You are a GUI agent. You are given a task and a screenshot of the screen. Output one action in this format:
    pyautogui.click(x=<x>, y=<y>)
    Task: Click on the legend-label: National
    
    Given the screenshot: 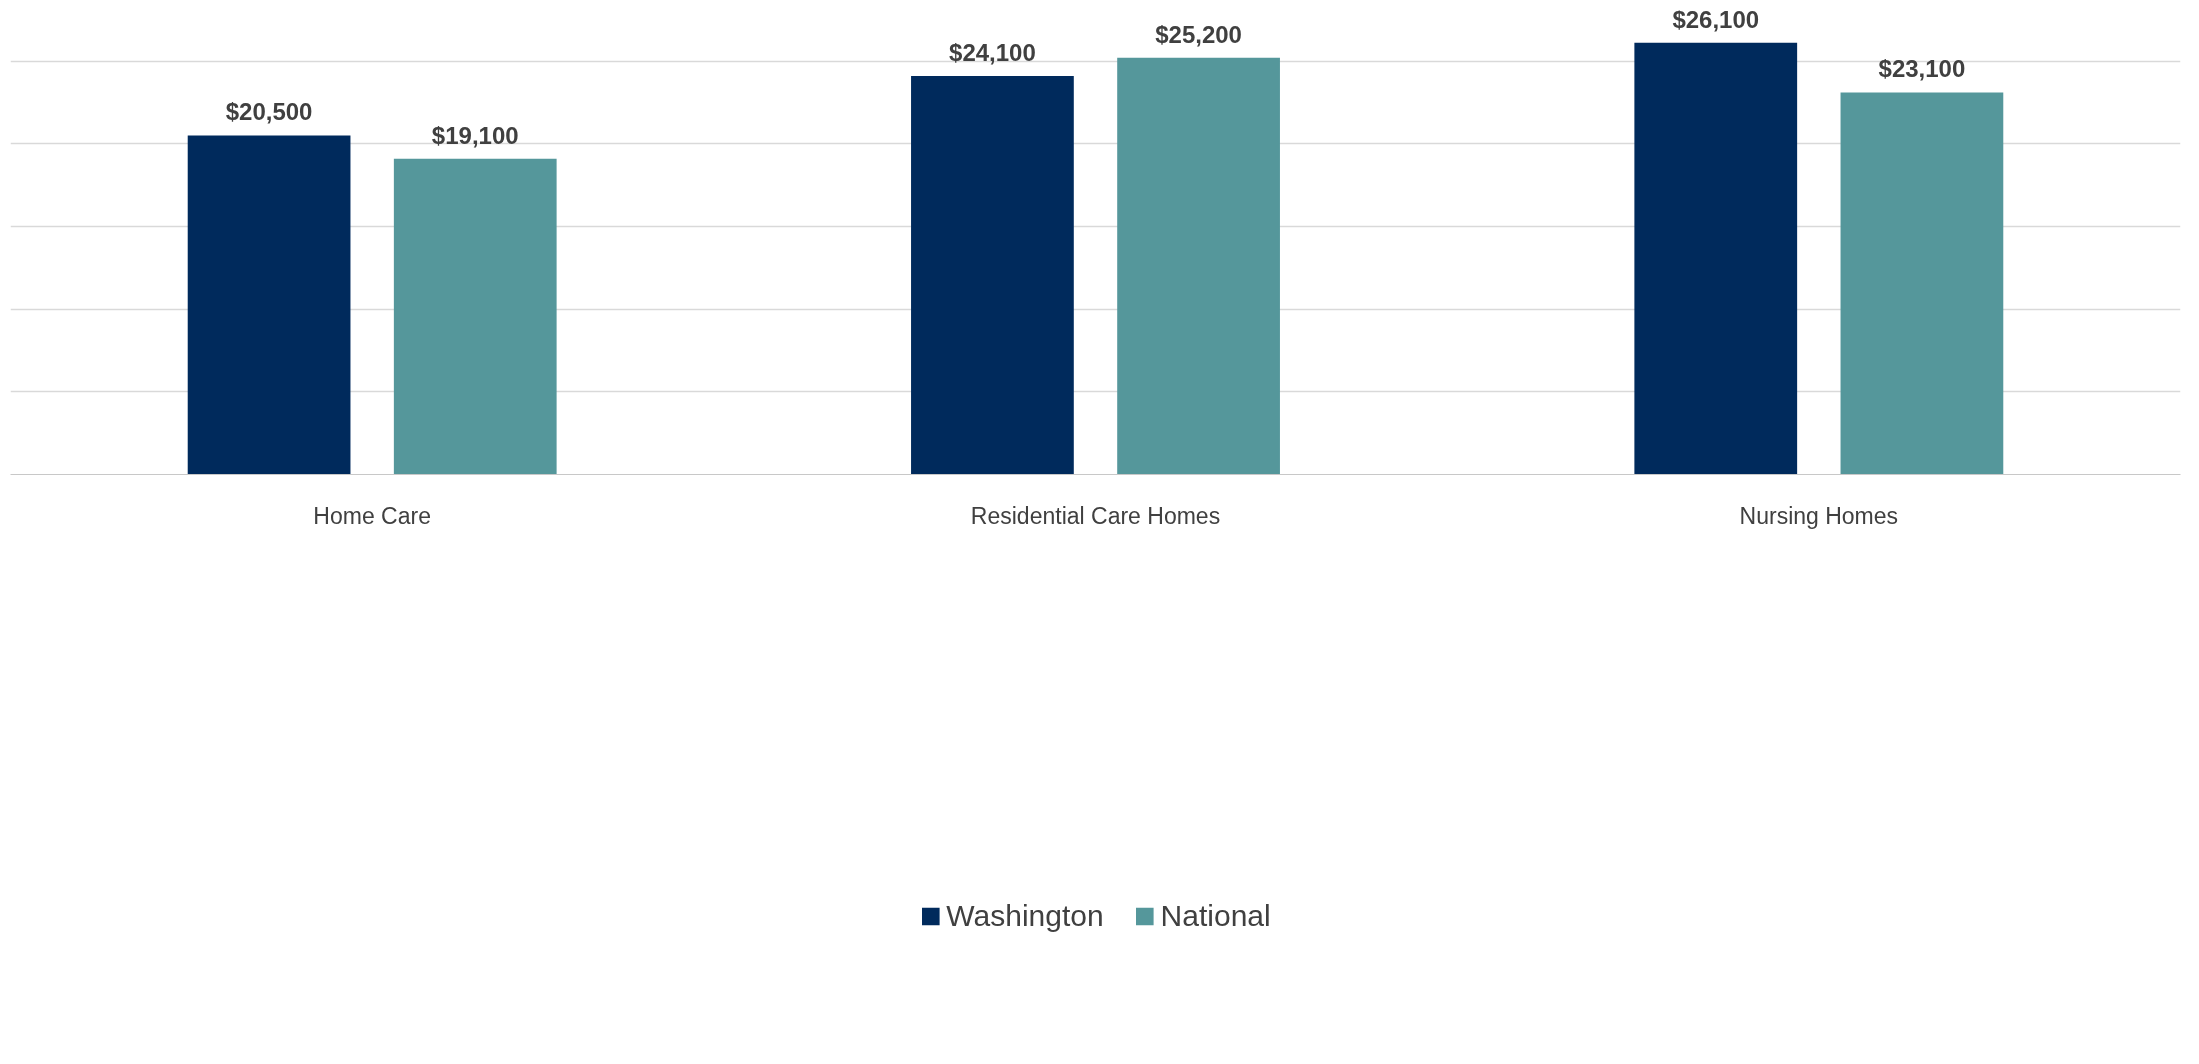 What is the action you would take?
    pyautogui.click(x=1215, y=915)
    